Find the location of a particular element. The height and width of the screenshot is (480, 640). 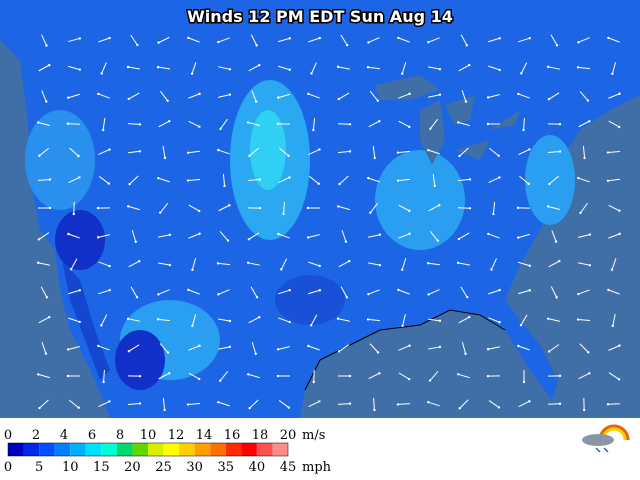

mph-tick-label: 25 is located at coordinates (163, 467).